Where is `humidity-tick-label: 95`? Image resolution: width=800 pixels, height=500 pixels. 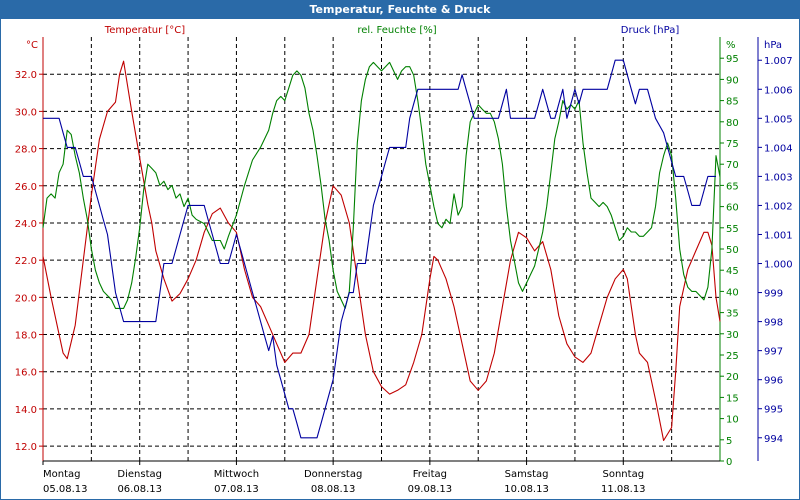
humidity-tick-label: 95 is located at coordinates (732, 59).